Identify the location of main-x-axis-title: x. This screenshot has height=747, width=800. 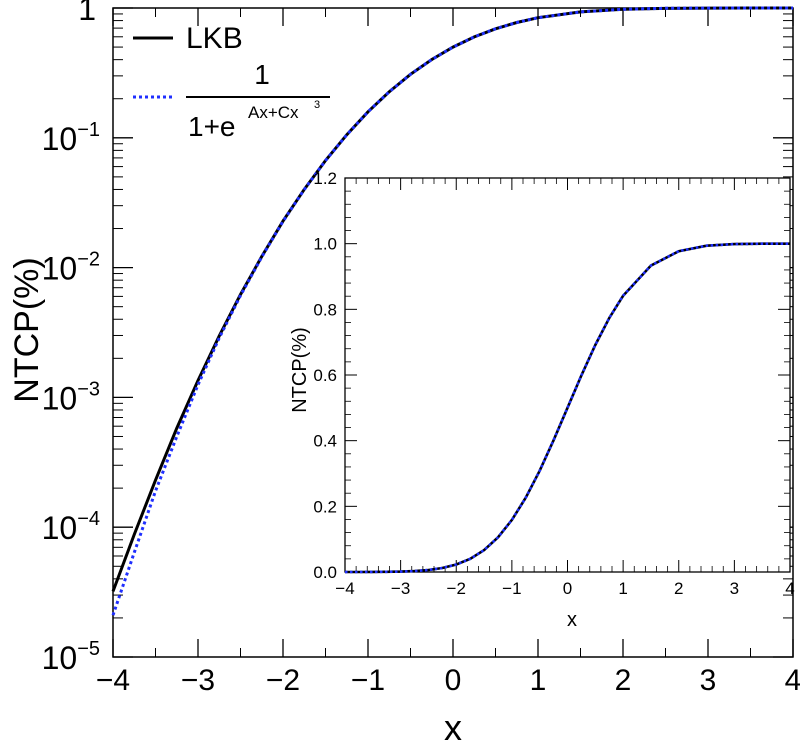
(453, 727).